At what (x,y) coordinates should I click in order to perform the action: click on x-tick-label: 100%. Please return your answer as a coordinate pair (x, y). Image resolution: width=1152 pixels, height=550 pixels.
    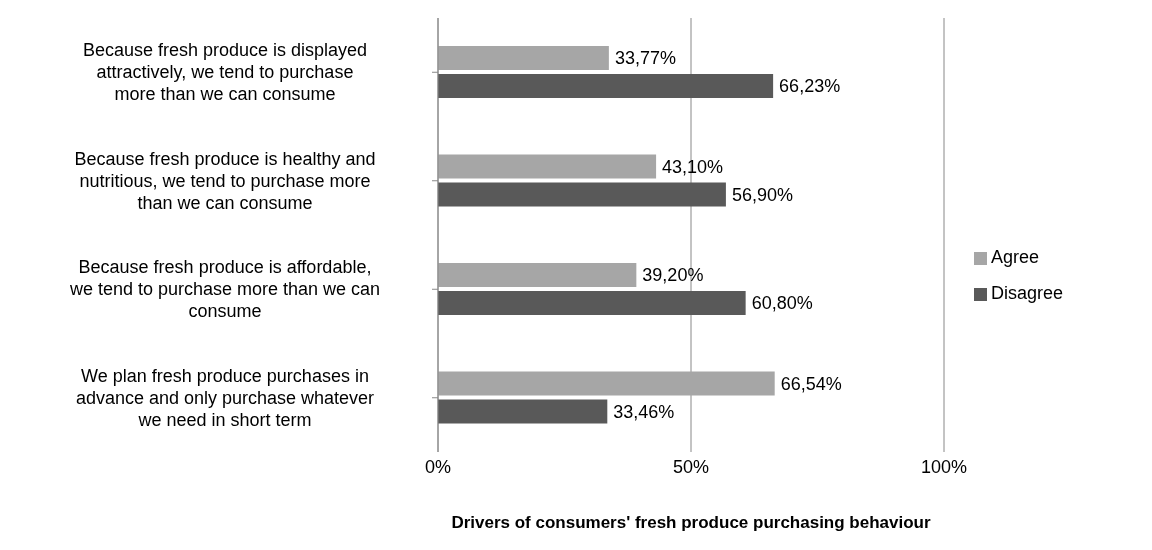
    Looking at the image, I should click on (944, 466).